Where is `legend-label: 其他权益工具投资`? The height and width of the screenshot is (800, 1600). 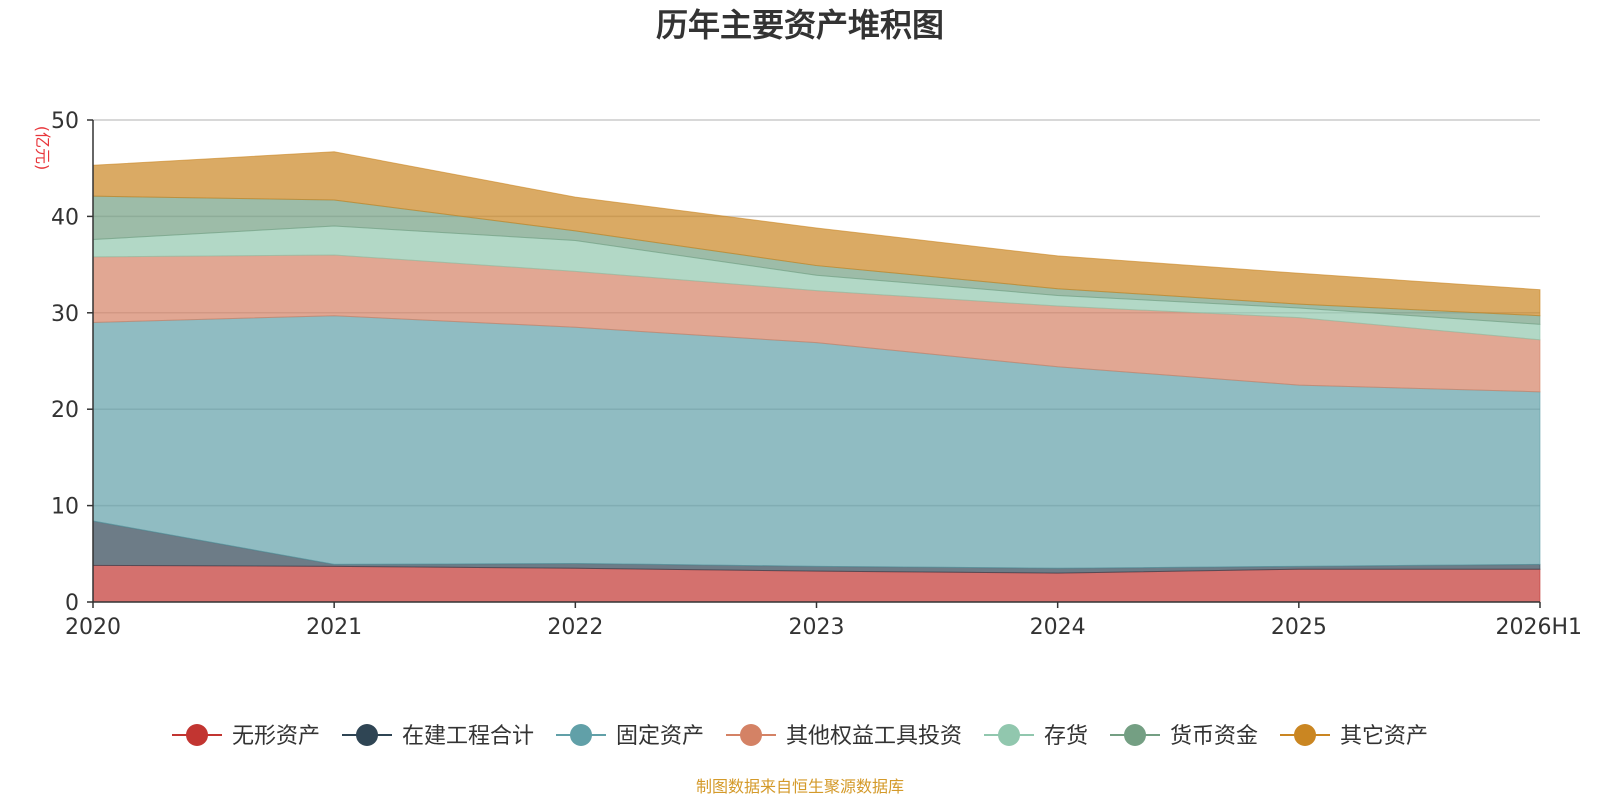 legend-label: 其他权益工具投资 is located at coordinates (874, 736).